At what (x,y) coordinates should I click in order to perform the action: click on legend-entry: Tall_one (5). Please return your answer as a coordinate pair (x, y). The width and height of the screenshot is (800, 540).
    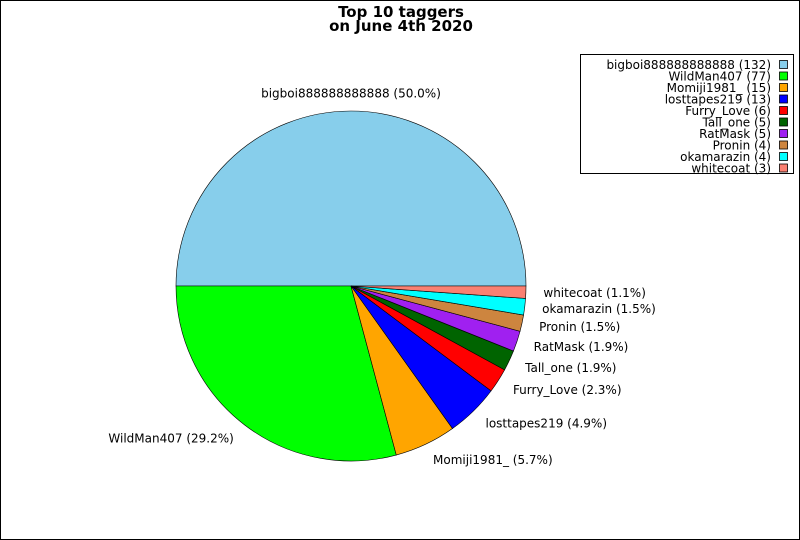
    Looking at the image, I should click on (736, 123).